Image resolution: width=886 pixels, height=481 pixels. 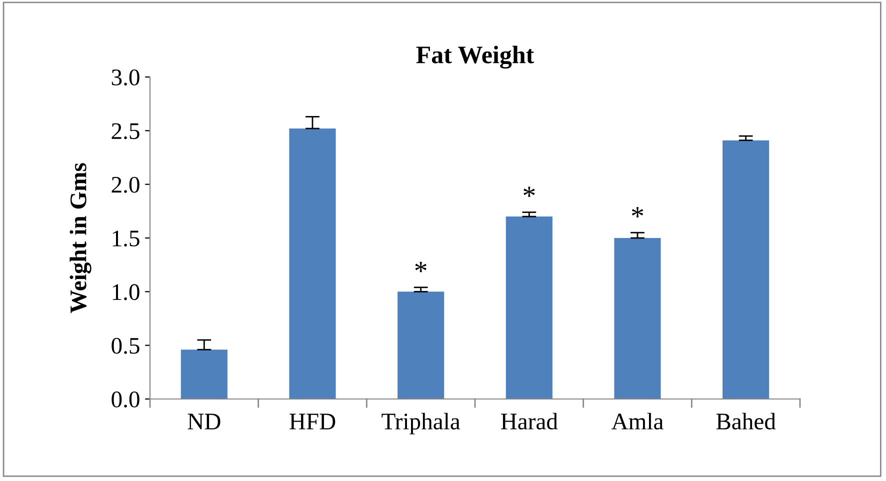 What do you see at coordinates (529, 421) in the screenshot?
I see `x-tick-label: Harad` at bounding box center [529, 421].